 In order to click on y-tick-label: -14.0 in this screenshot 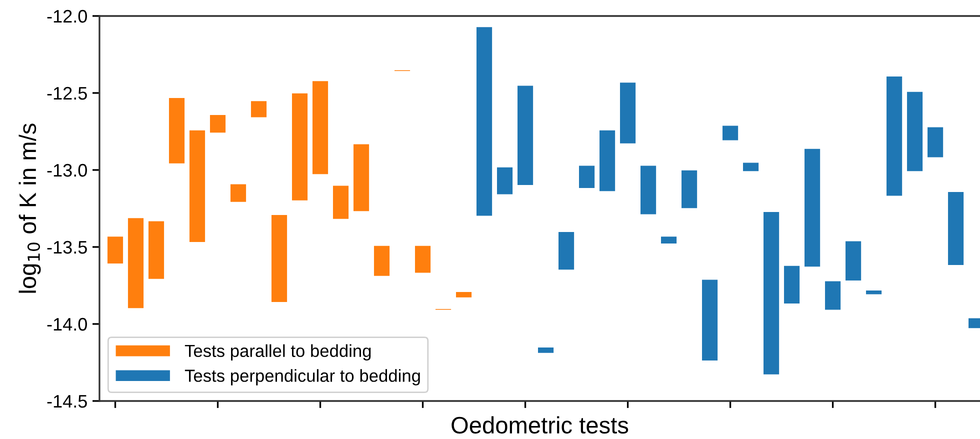, I will do `click(67, 324)`.